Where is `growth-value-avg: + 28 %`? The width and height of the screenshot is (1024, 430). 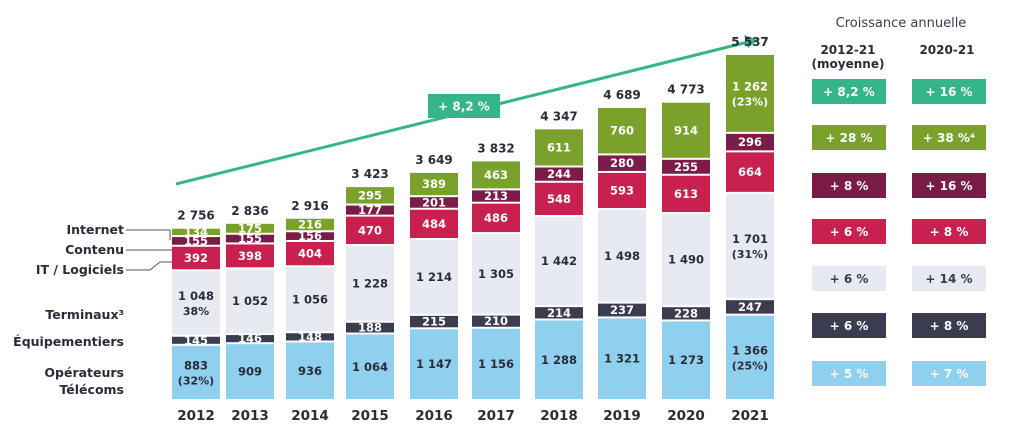
growth-value-avg: + 28 % is located at coordinates (848, 138).